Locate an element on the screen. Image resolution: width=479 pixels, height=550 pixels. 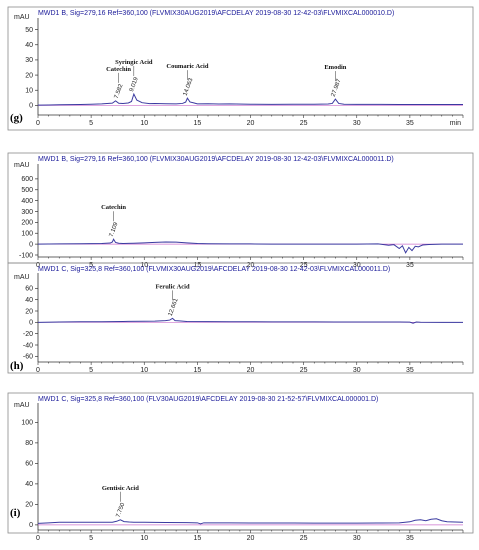
peak-compound-label: Coumaric Acid is located at coordinates (187, 66).